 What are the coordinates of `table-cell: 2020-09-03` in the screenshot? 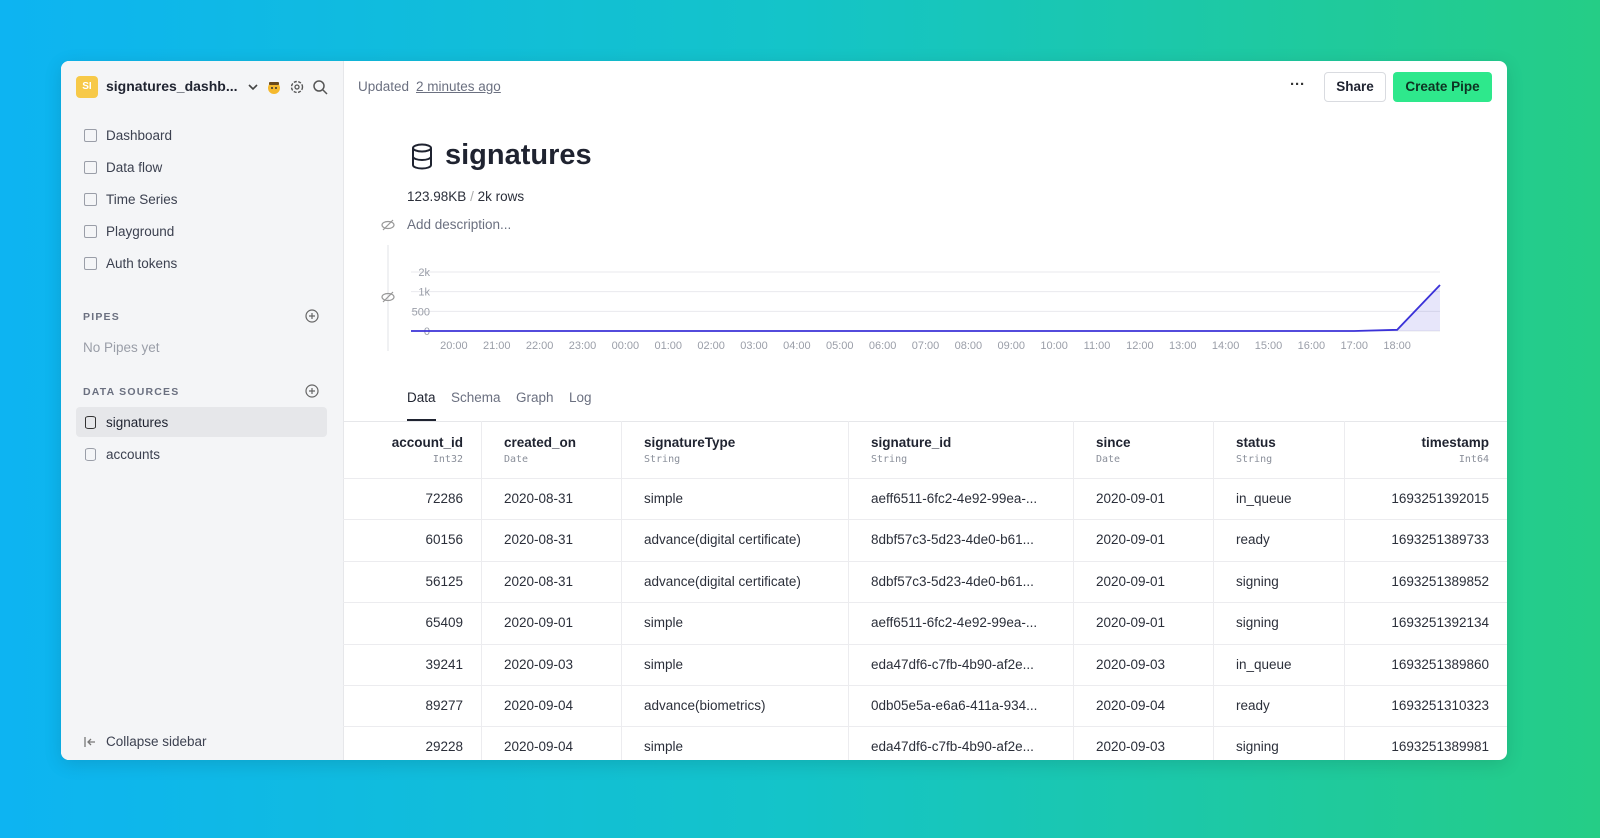 It's located at (1131, 747).